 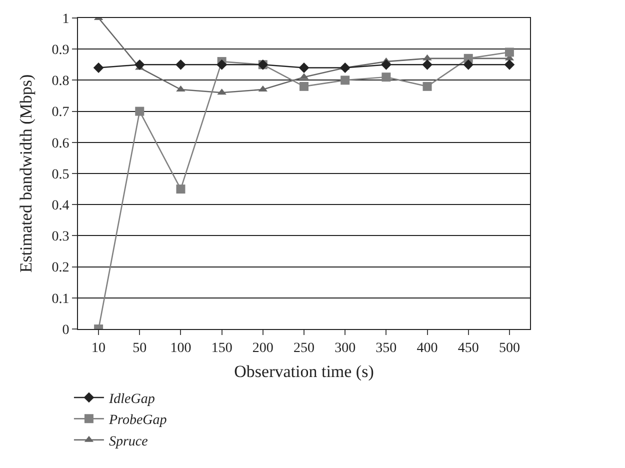 I want to click on y-tick-label: 0.7, so click(x=61, y=112).